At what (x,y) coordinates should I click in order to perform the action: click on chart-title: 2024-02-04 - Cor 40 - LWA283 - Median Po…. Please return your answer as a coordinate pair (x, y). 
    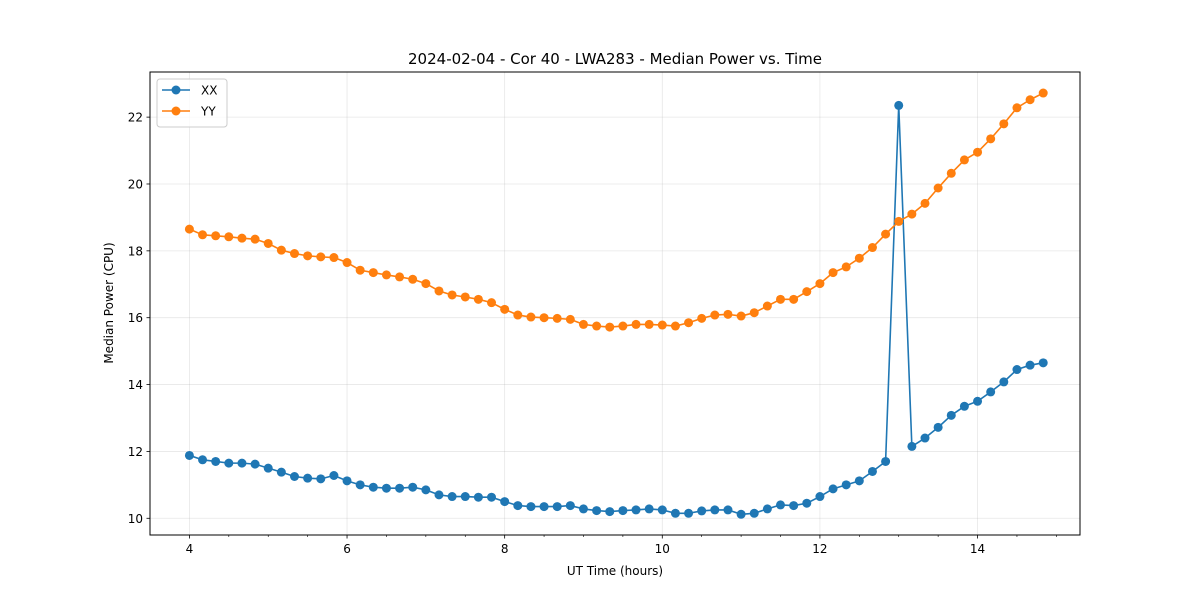
    Looking at the image, I should click on (615, 59).